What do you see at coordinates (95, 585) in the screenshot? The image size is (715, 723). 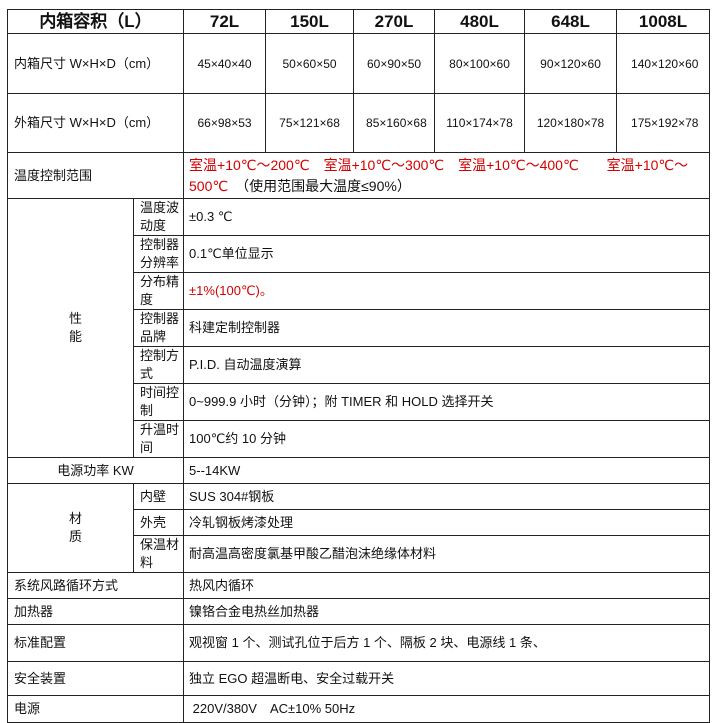 I see `spec-label: 系统风路循环方式` at bounding box center [95, 585].